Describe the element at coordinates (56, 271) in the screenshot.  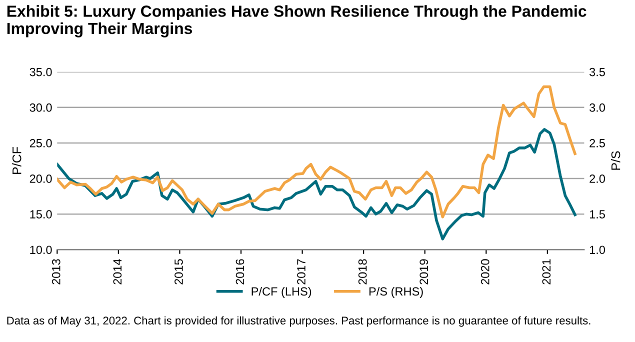
I see `x-tick-label: 2013` at that location.